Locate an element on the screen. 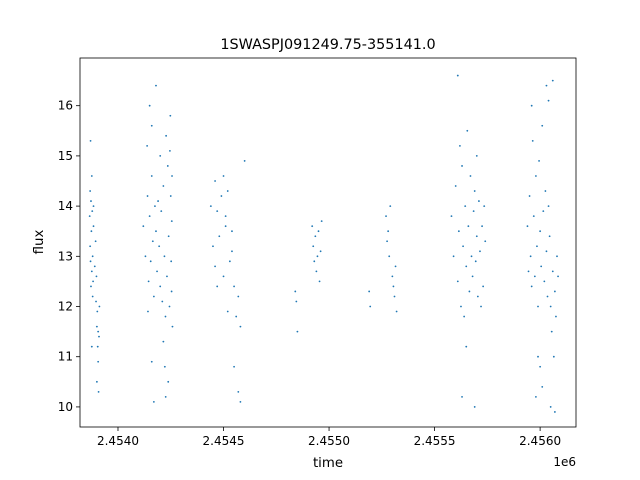  x-tick-label: 2.4560 is located at coordinates (540, 441).